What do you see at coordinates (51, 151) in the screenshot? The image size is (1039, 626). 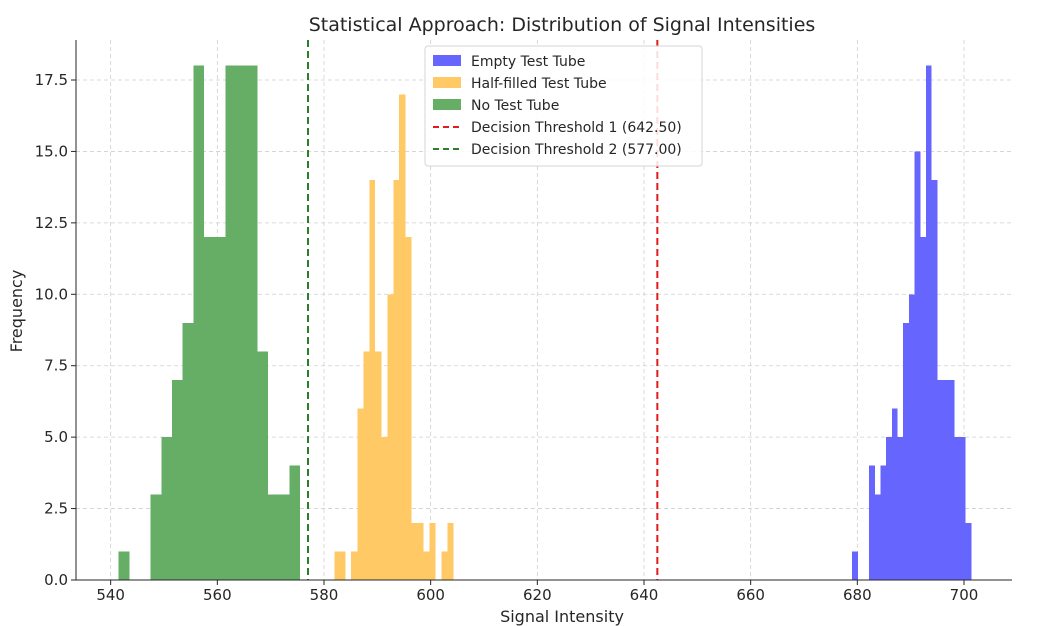 I see `y-tick-label: 15.0` at bounding box center [51, 151].